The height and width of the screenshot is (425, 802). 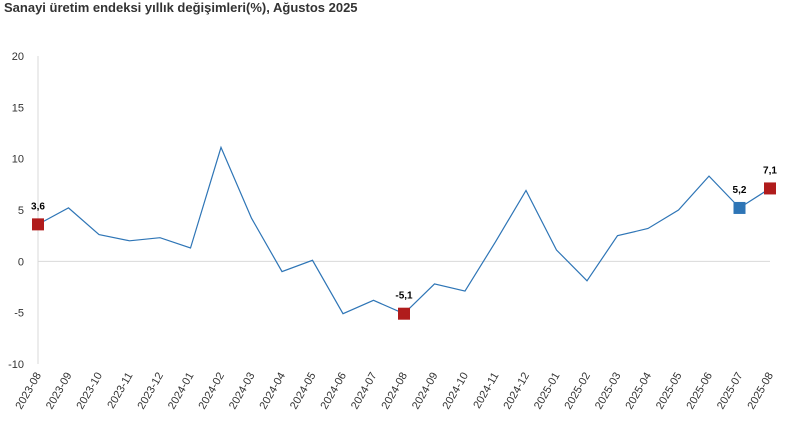 I want to click on x-tick-label: 2023-11, so click(x=120, y=391).